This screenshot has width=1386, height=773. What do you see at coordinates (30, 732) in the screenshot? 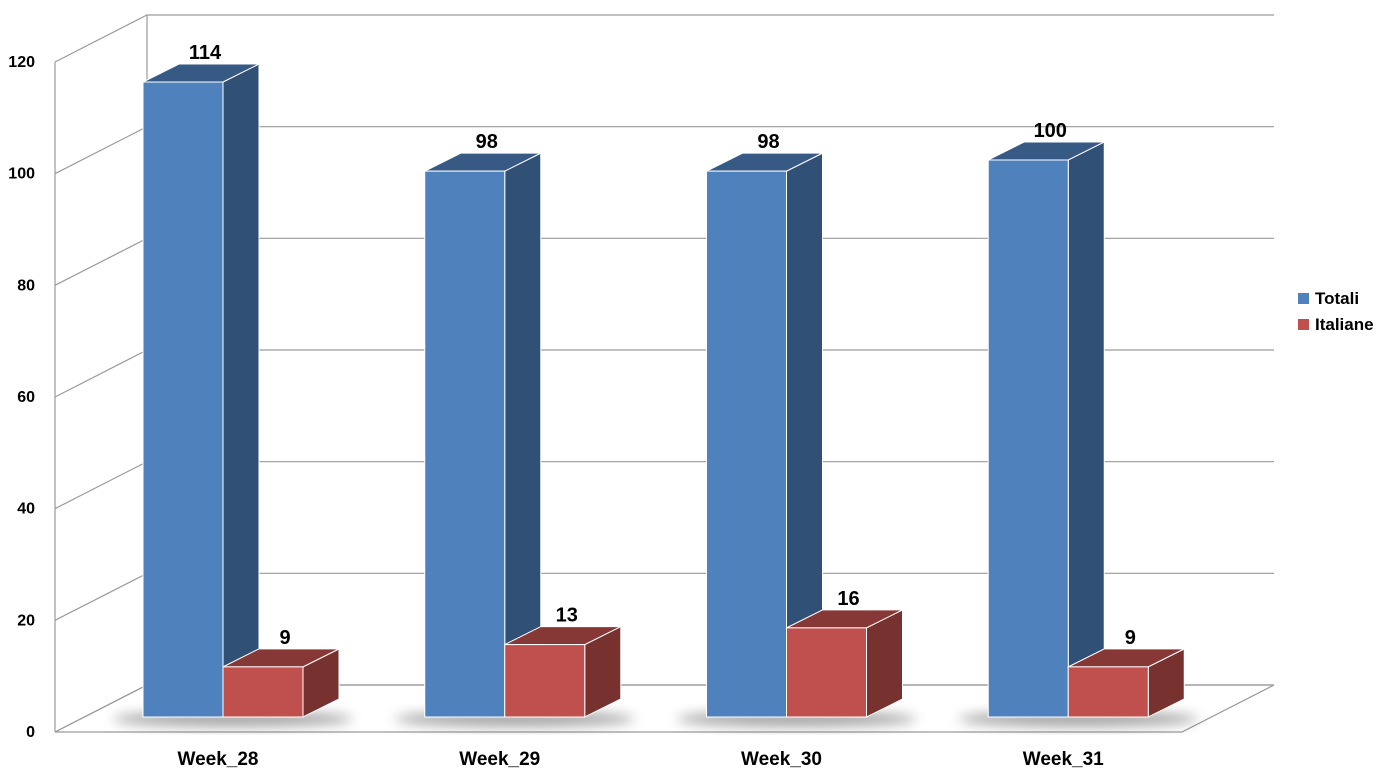
I see `y-tick-label: 0` at bounding box center [30, 732].